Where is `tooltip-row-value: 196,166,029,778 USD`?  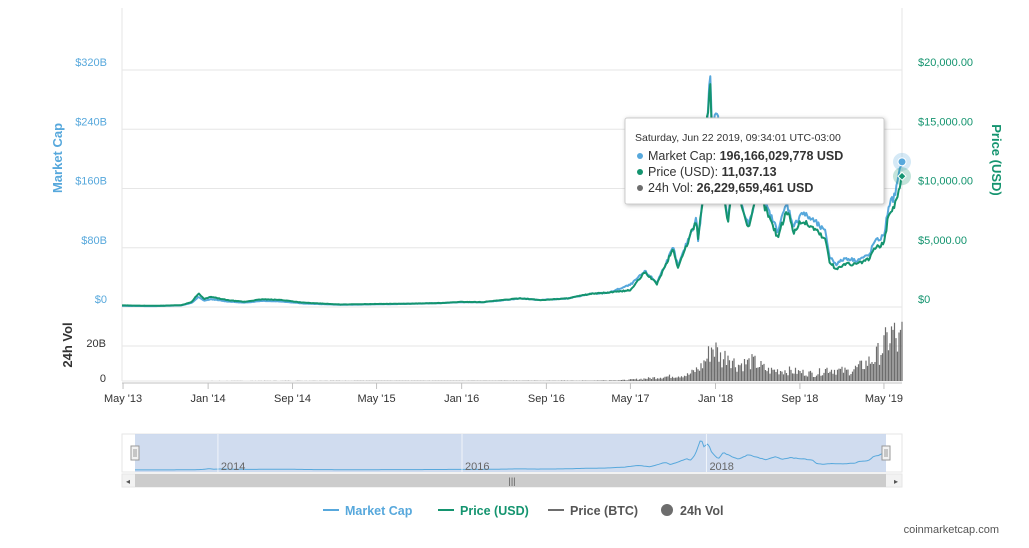
tooltip-row-value: 196,166,029,778 USD is located at coordinates (782, 156).